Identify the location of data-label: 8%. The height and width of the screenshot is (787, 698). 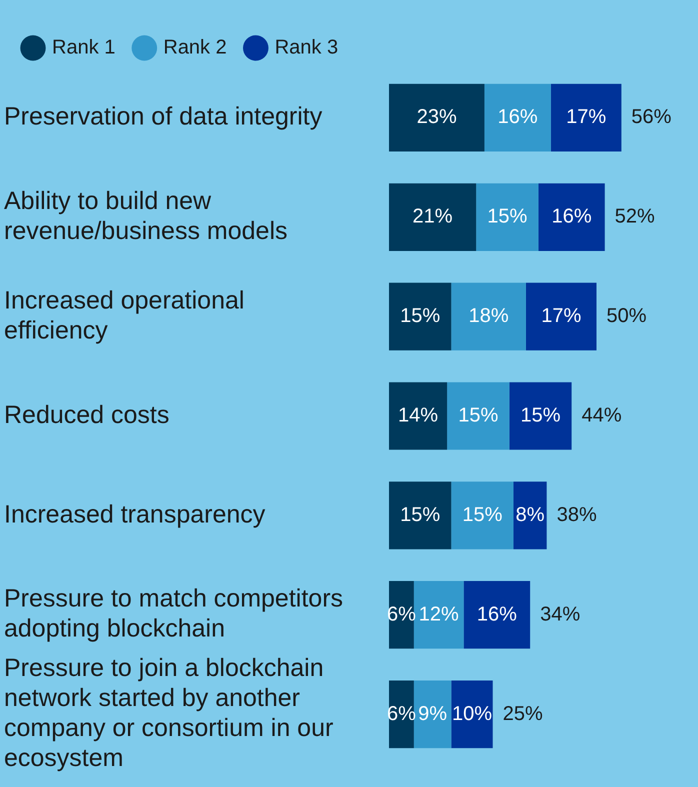
(530, 515).